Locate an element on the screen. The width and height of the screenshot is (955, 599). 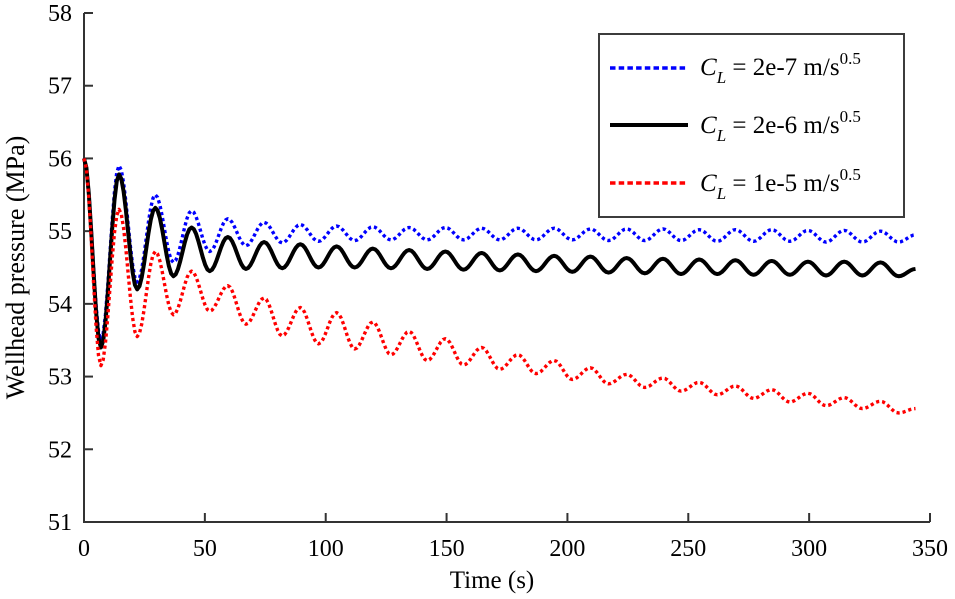
legend-line-sample-blue-dotted is located at coordinates (649, 68).